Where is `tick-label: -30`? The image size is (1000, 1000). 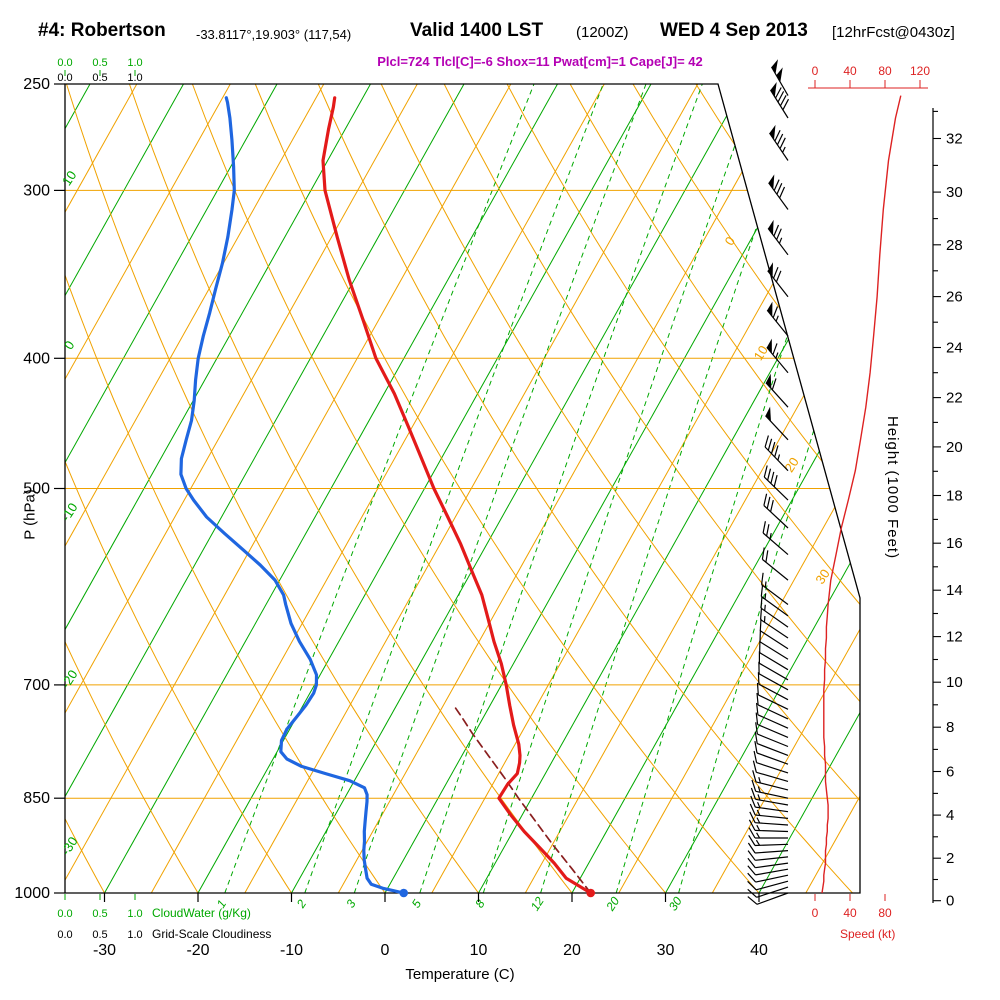
tick-label: -30 is located at coordinates (69, 846).